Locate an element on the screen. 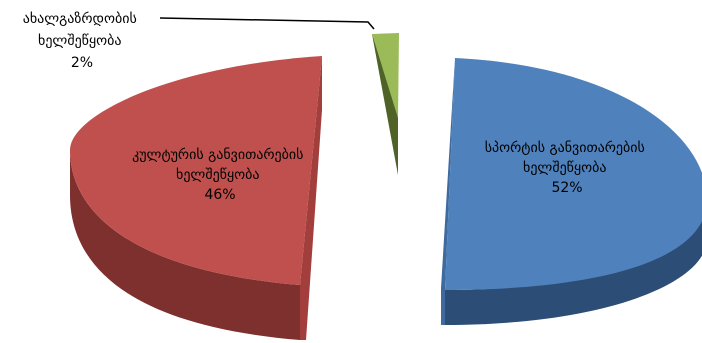  leader-line is located at coordinates (267, 23).